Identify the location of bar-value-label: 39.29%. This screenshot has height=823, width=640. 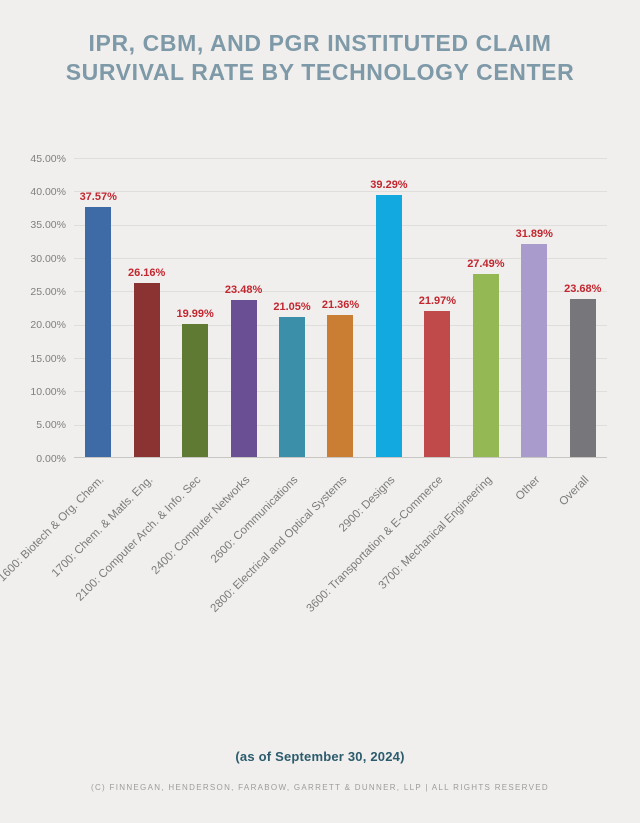
(389, 185).